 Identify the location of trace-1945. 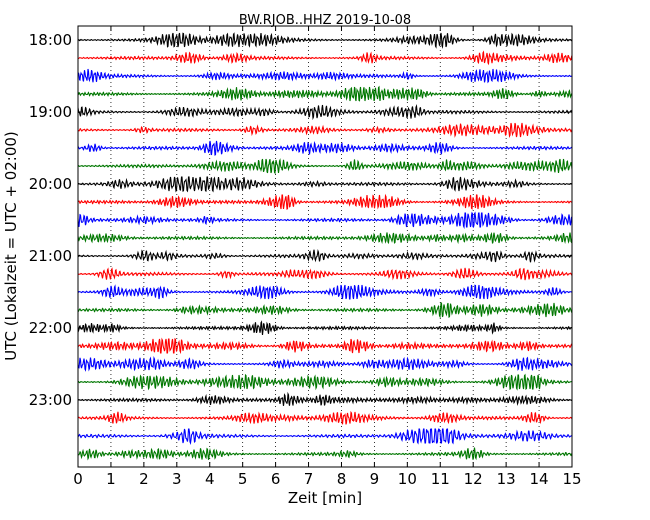
(325, 166).